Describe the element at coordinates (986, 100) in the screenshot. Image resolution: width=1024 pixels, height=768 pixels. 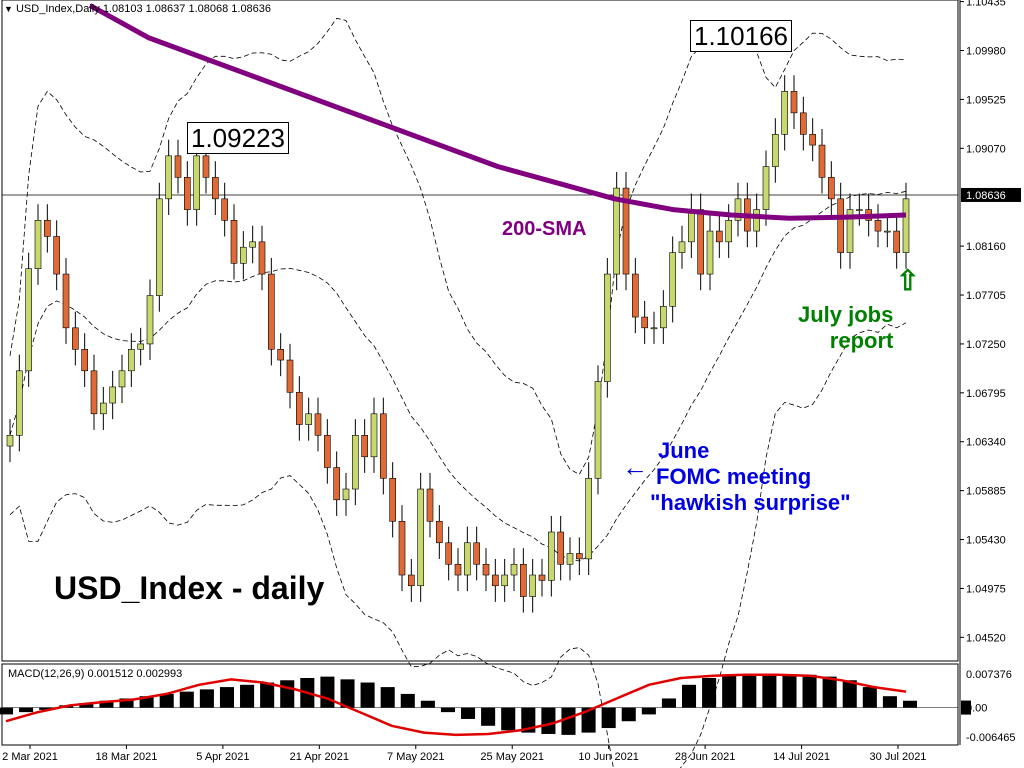
I see `y-tick-label: 1.09525` at that location.